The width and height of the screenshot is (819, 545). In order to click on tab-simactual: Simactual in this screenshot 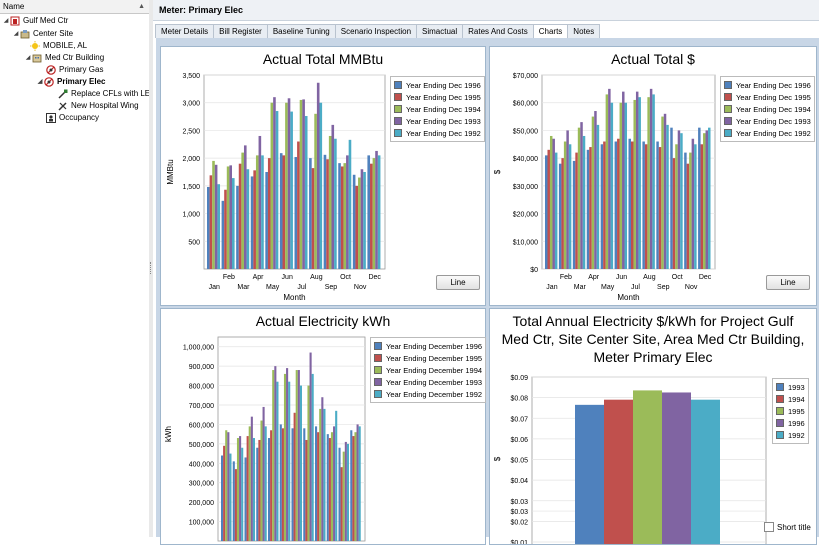, I will do `click(440, 31)`.